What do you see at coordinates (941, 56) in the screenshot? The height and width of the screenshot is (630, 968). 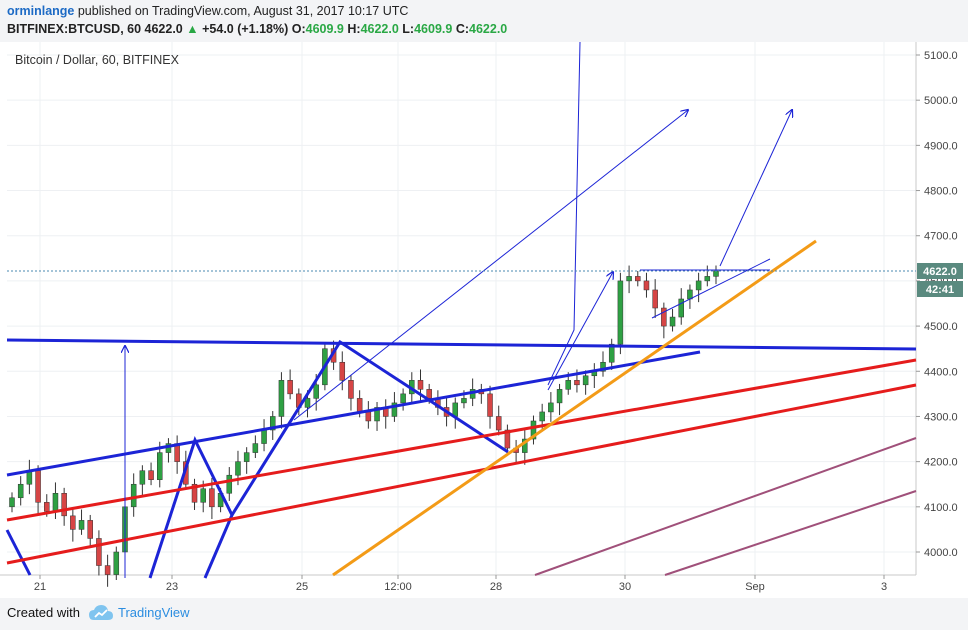 I see `y-tick-label: 5100.0` at bounding box center [941, 56].